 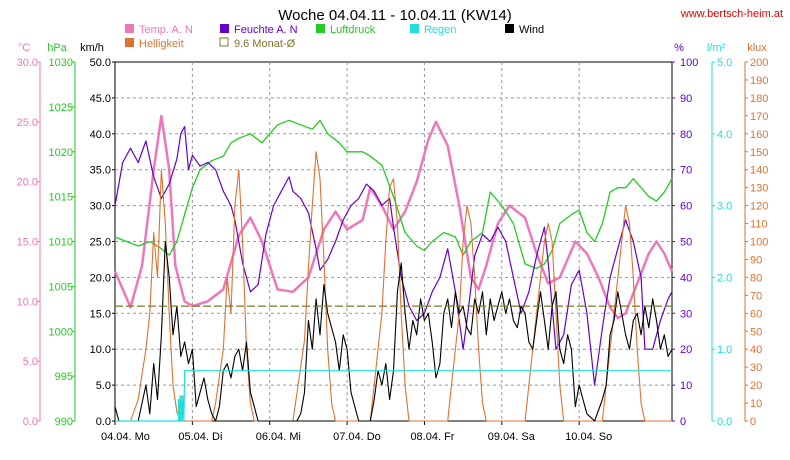 I want to click on axis-unit-wind: km/h, so click(x=92, y=48).